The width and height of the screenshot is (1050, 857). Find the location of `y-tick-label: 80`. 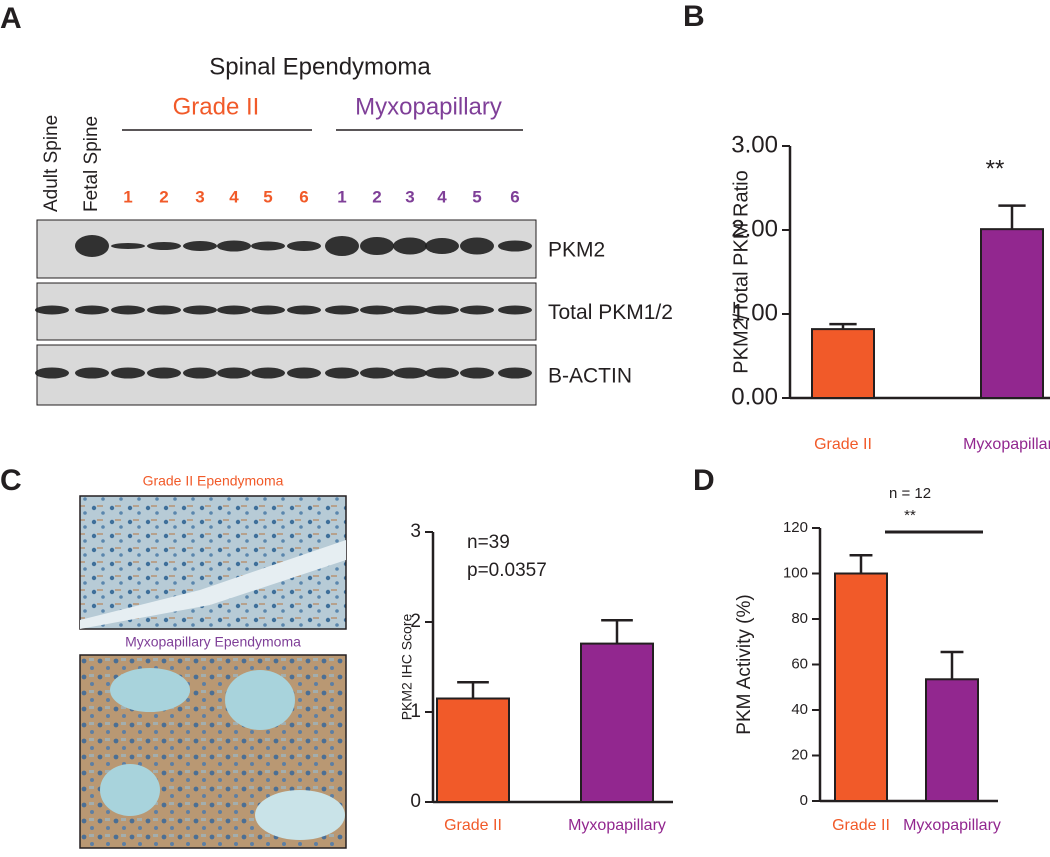

y-tick-label: 80 is located at coordinates (799, 618).